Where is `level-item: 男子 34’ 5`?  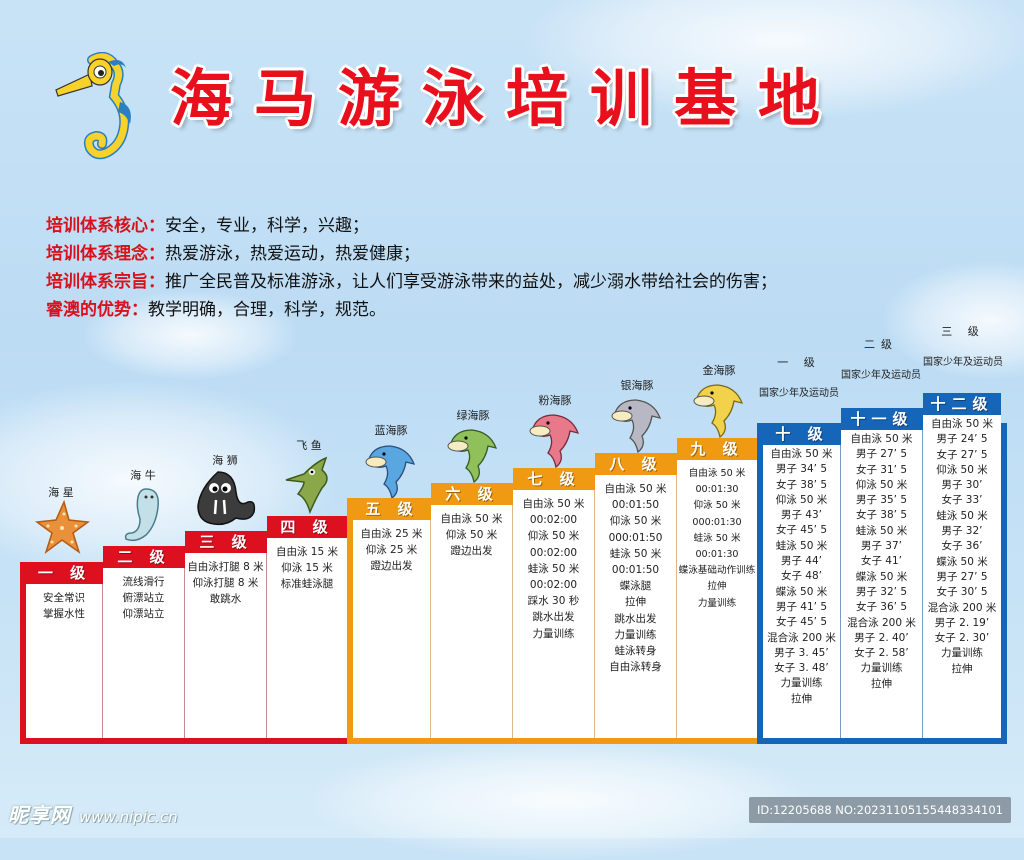
level-item: 男子 34’ 5 is located at coordinates (801, 469).